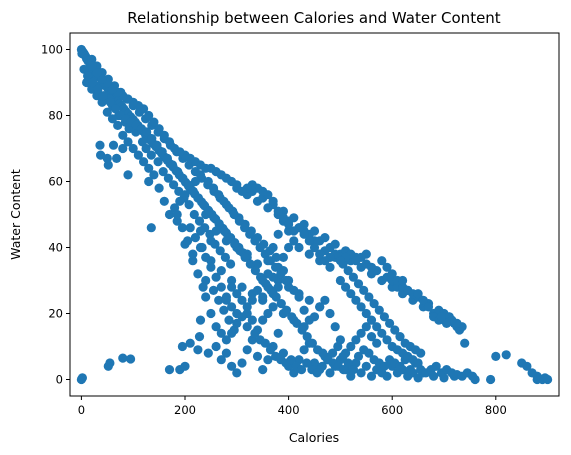 Image resolution: width=571 pixels, height=455 pixels. I want to click on y-tick-label: 40, so click(55, 248).